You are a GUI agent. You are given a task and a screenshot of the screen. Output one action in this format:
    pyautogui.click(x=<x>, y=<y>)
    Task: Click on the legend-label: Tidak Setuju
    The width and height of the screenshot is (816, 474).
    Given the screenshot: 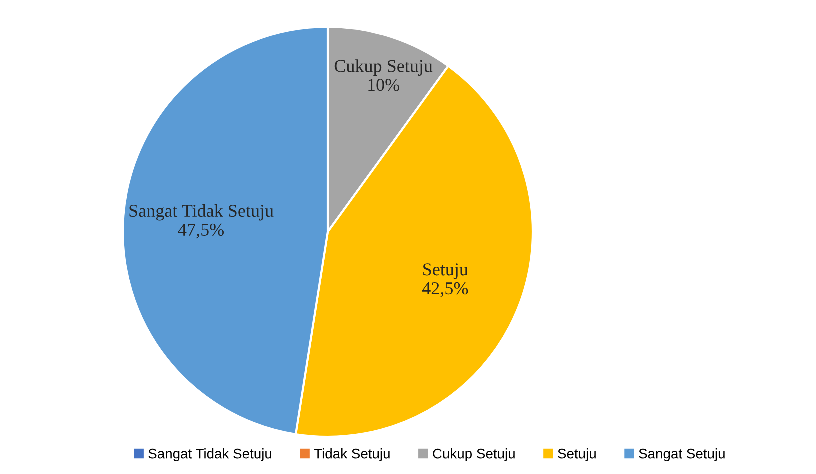 What is the action you would take?
    pyautogui.click(x=352, y=455)
    